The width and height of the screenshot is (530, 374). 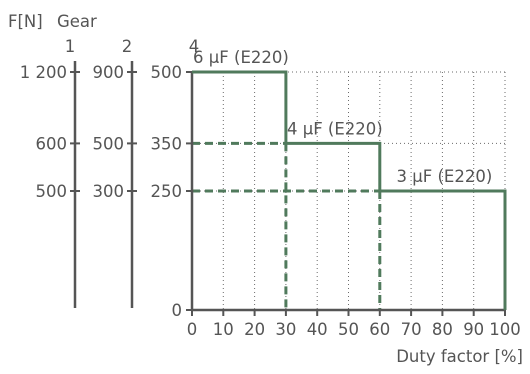 I want to click on x-tick-label-100: 100, so click(x=505, y=329).